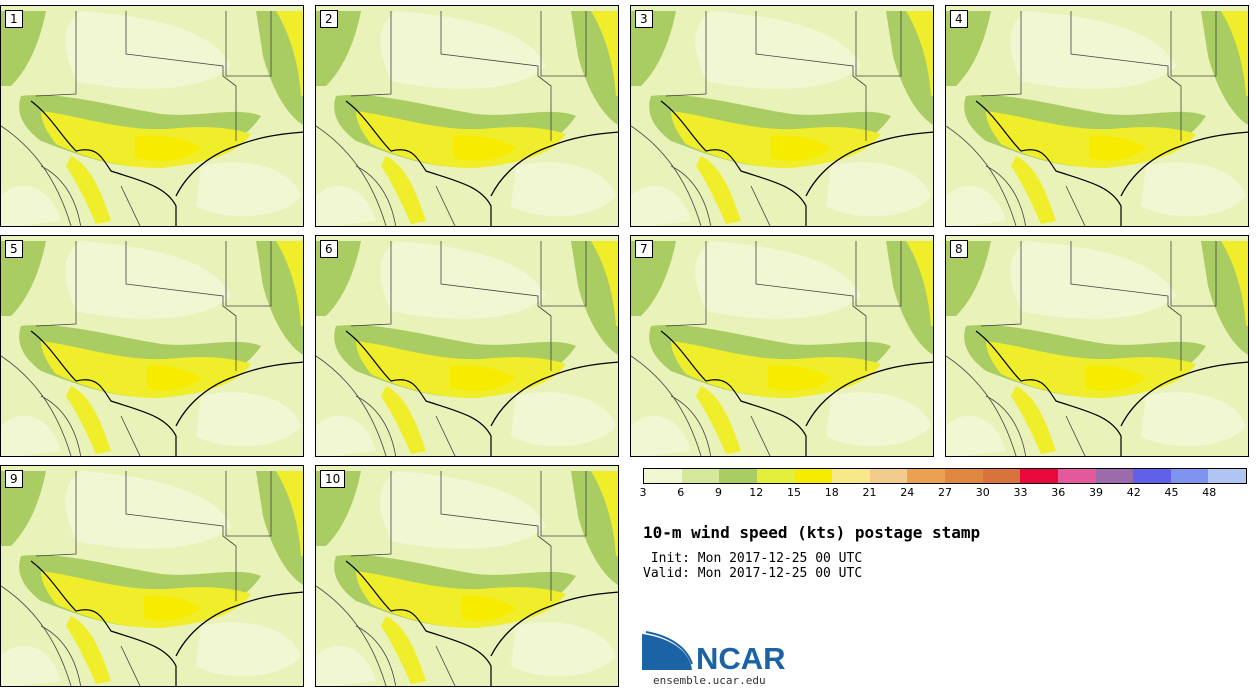 Image resolution: width=1260 pixels, height=689 pixels. I want to click on member-panel-7: 7, so click(782, 346).